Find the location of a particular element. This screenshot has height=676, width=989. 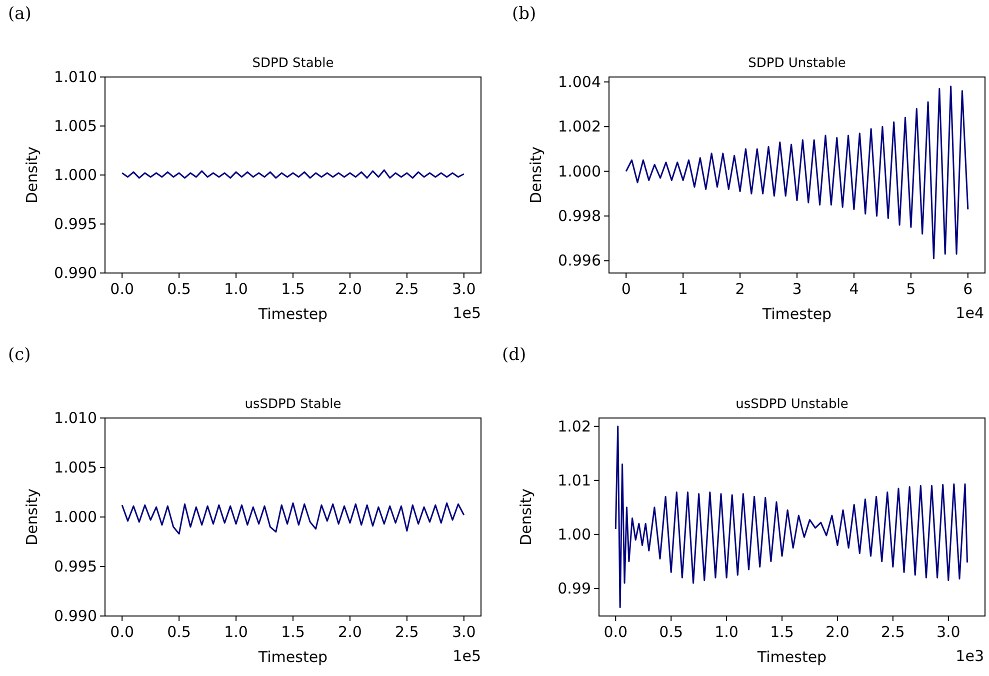

text: 1e4 is located at coordinates (970, 313).